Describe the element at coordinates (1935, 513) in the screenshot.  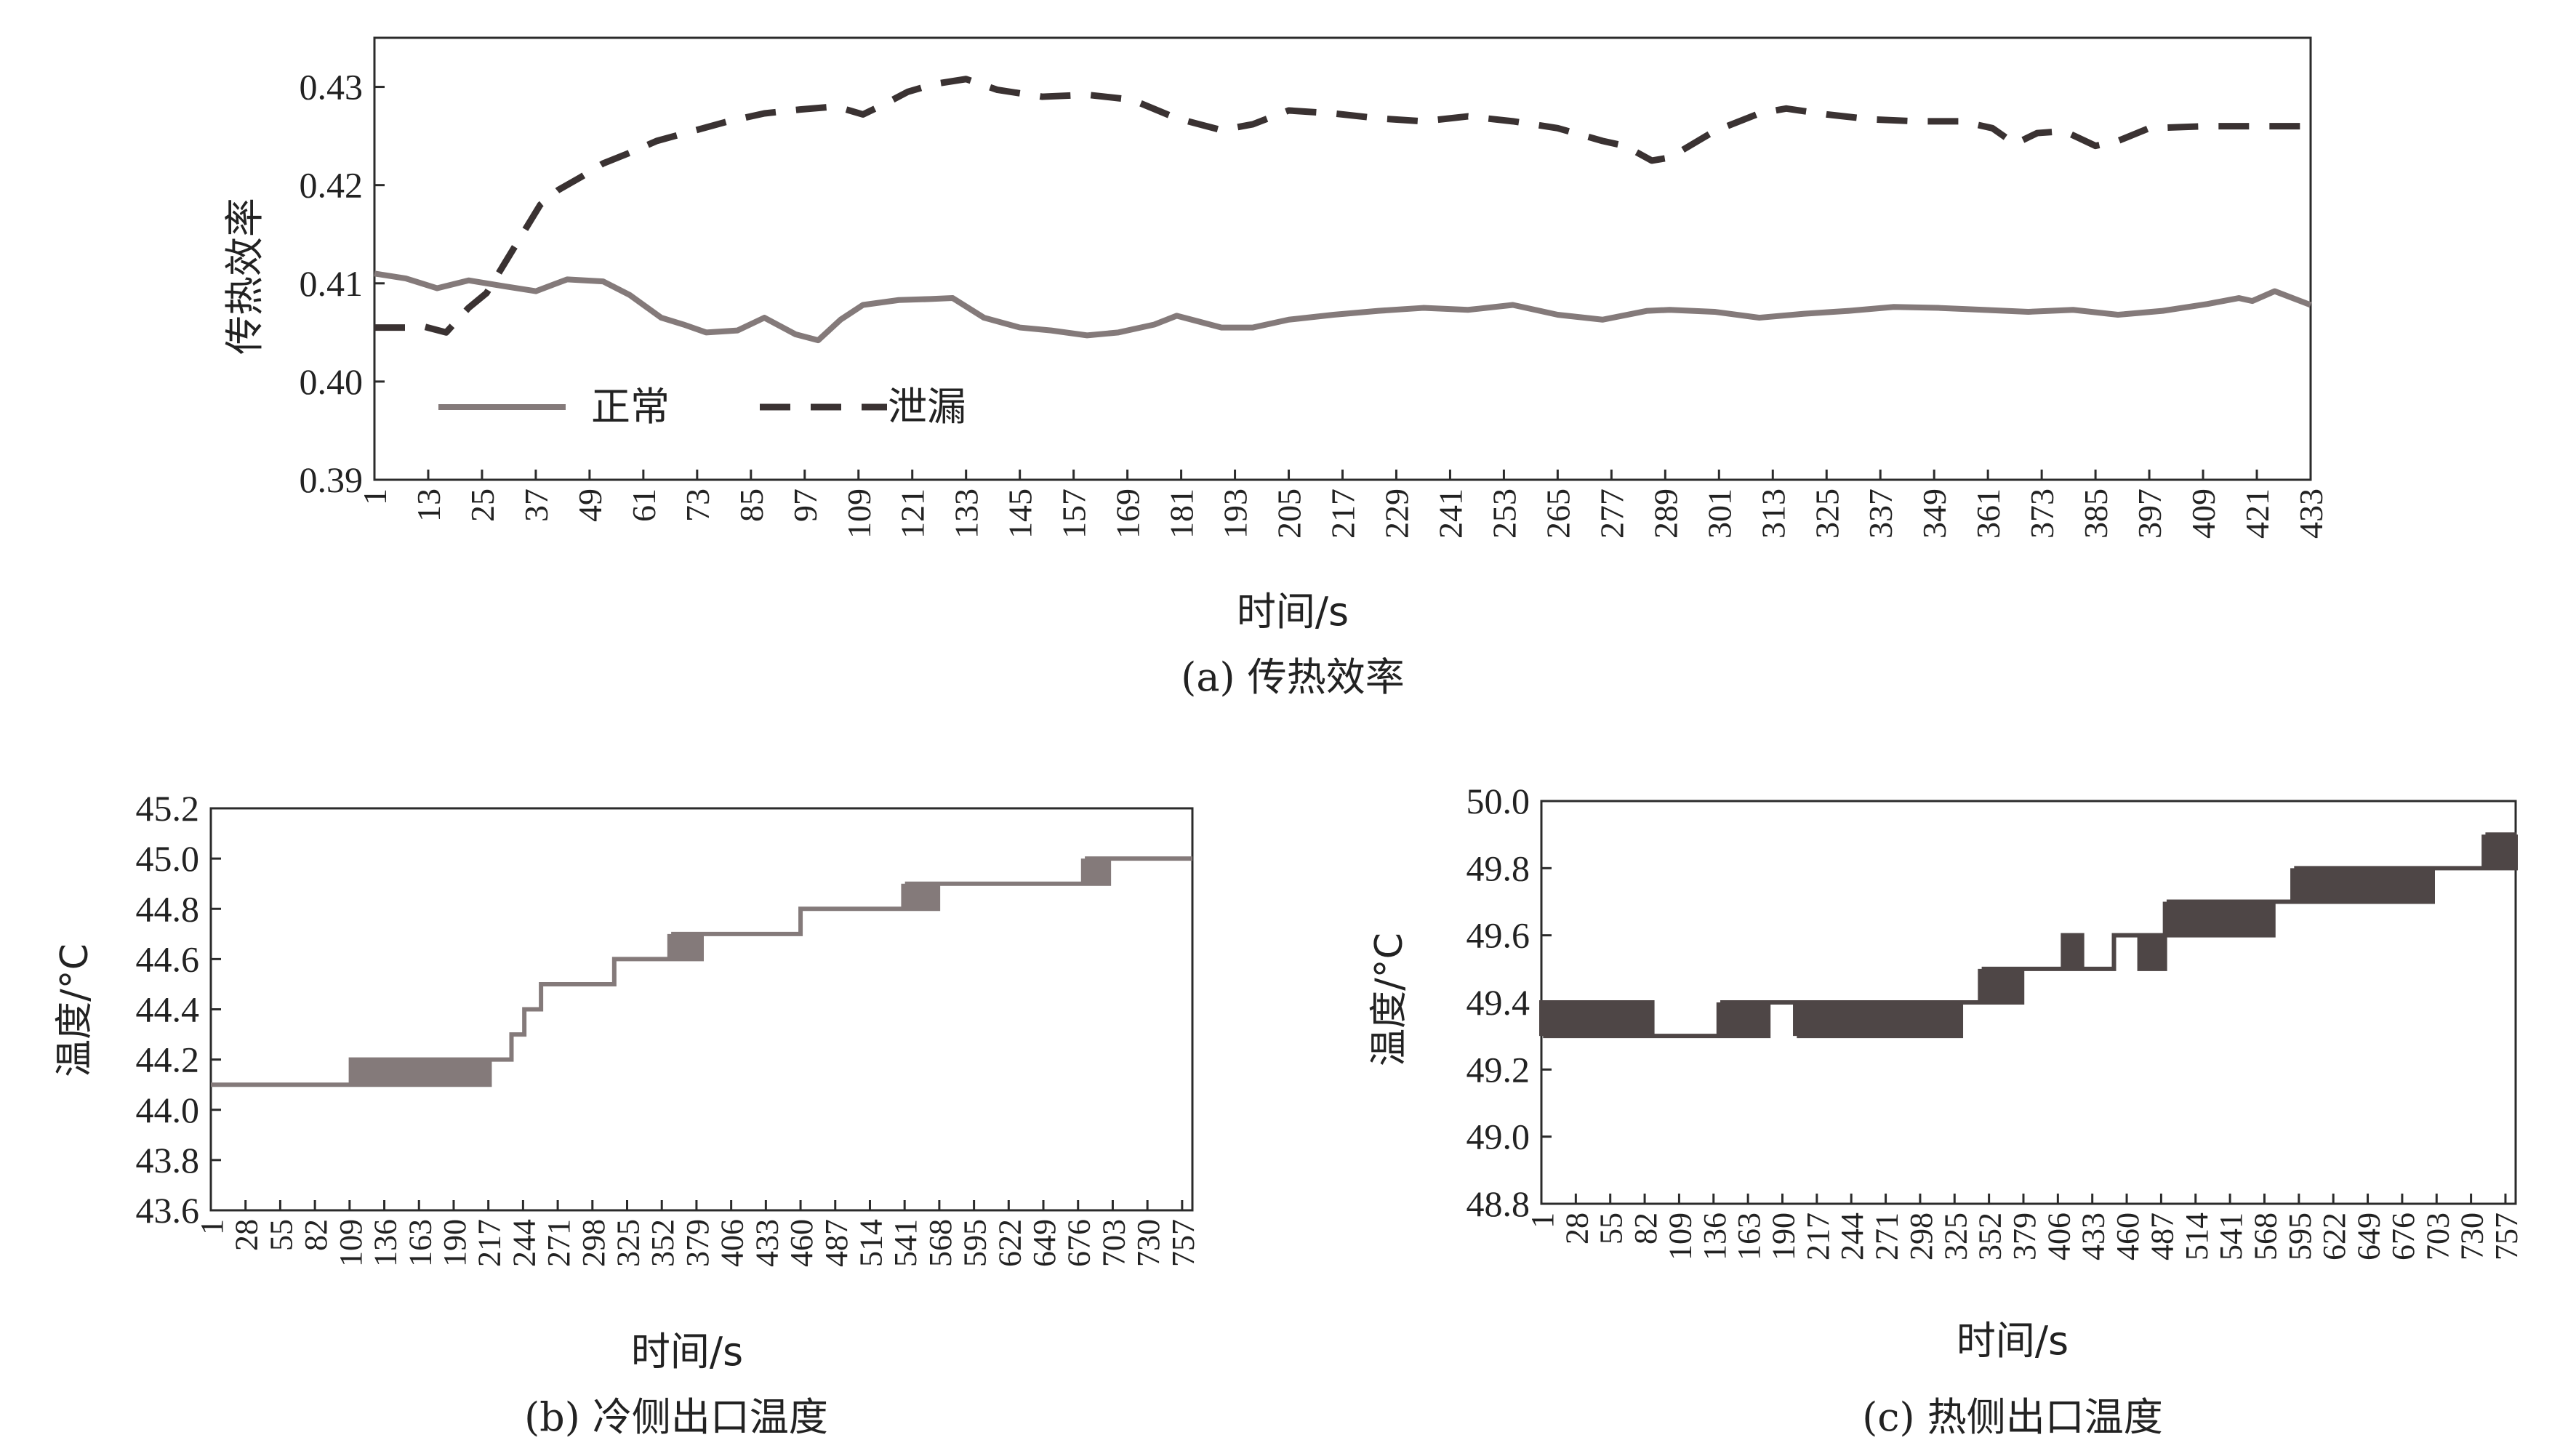
I see `panel-a-xtick-label: 349` at that location.